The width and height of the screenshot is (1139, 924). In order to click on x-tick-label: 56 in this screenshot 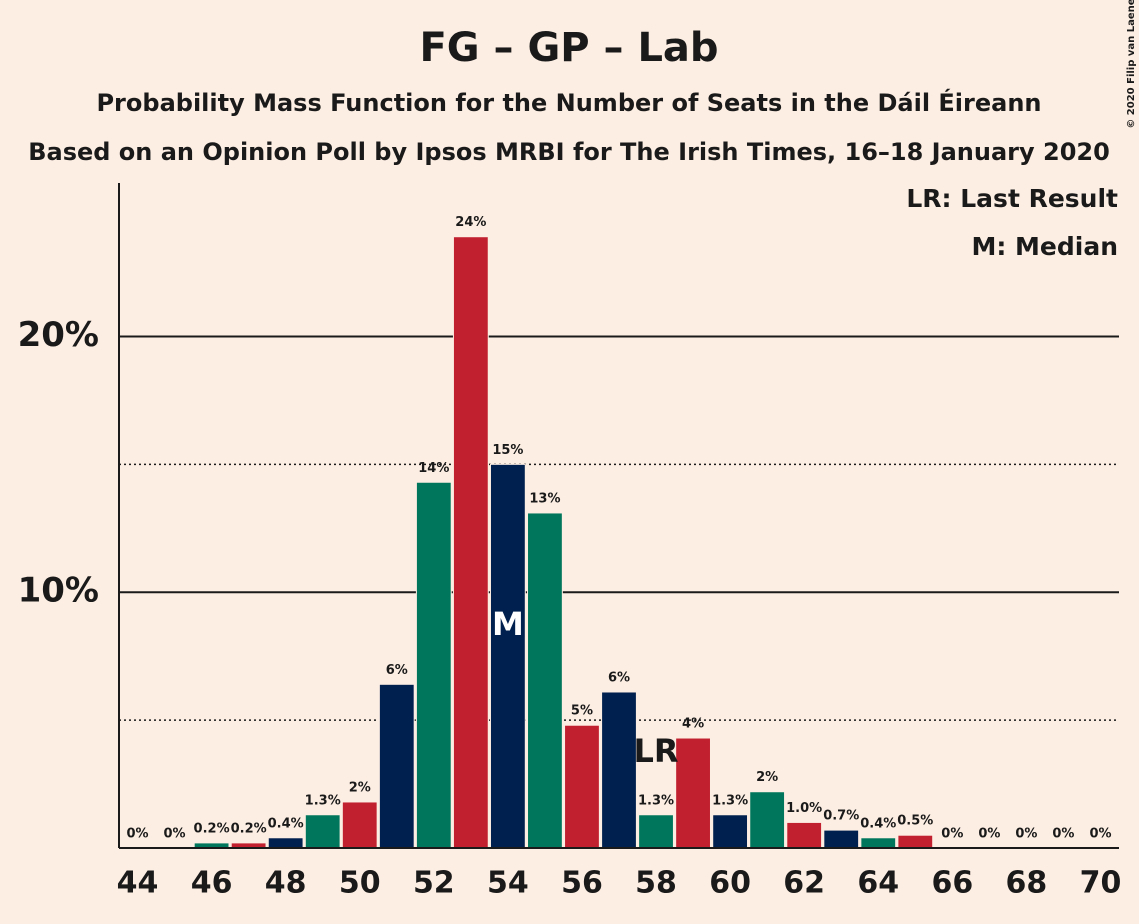, I will do `click(582, 883)`.